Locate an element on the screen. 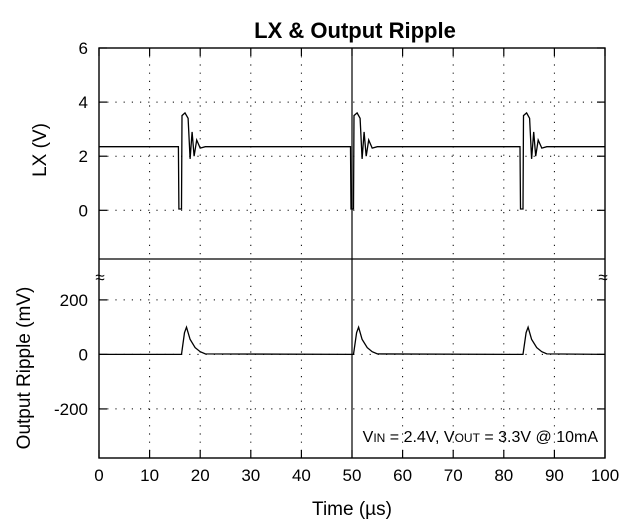 Image resolution: width=623 pixels, height=523 pixels. x-tick-label-4: 40 is located at coordinates (301, 475).